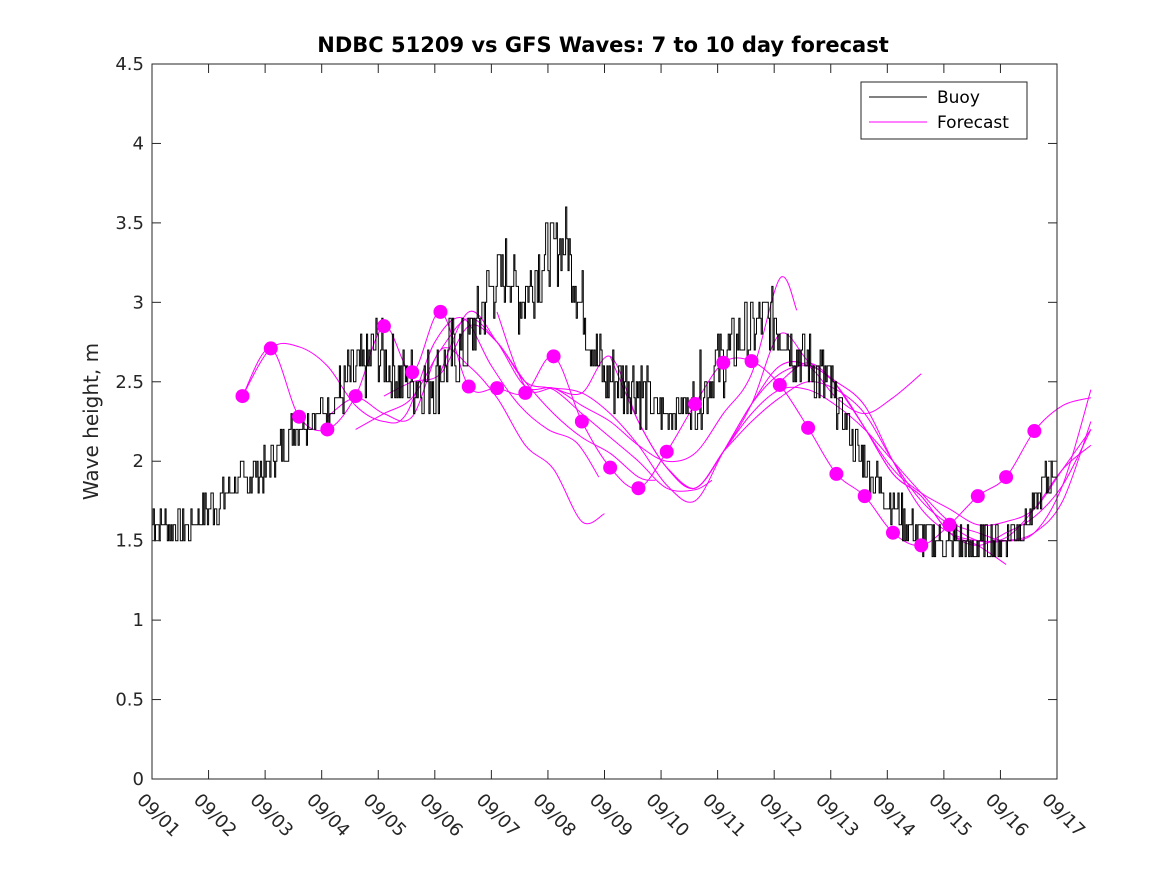 The height and width of the screenshot is (875, 1167). I want to click on y-tick-label: 2.5, so click(129, 382).